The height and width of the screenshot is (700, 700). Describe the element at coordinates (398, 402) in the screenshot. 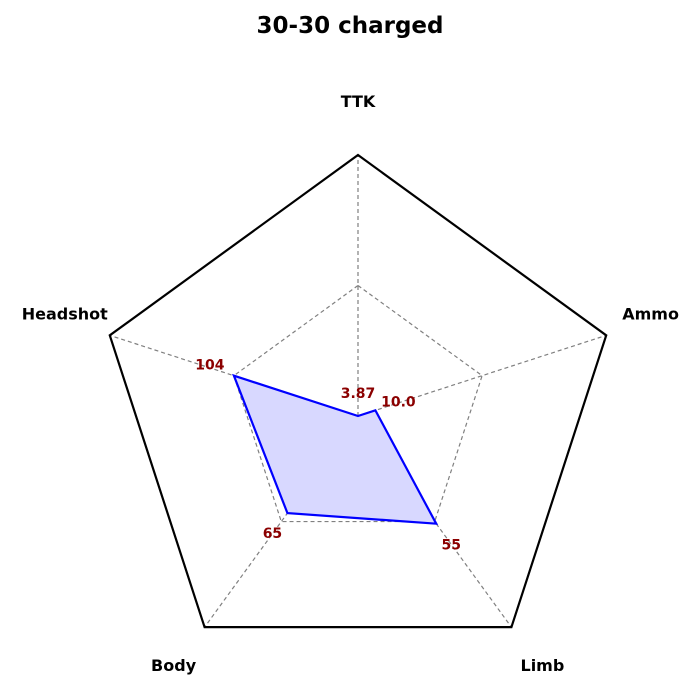

I see `value-label-ammo: 10.0` at that location.